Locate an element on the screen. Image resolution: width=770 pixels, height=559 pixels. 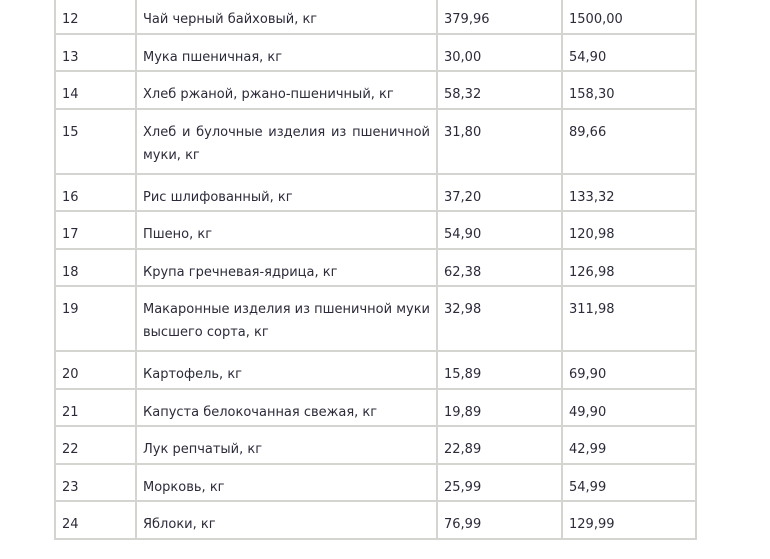
min-price-cell: 76,99 is located at coordinates (499, 520).